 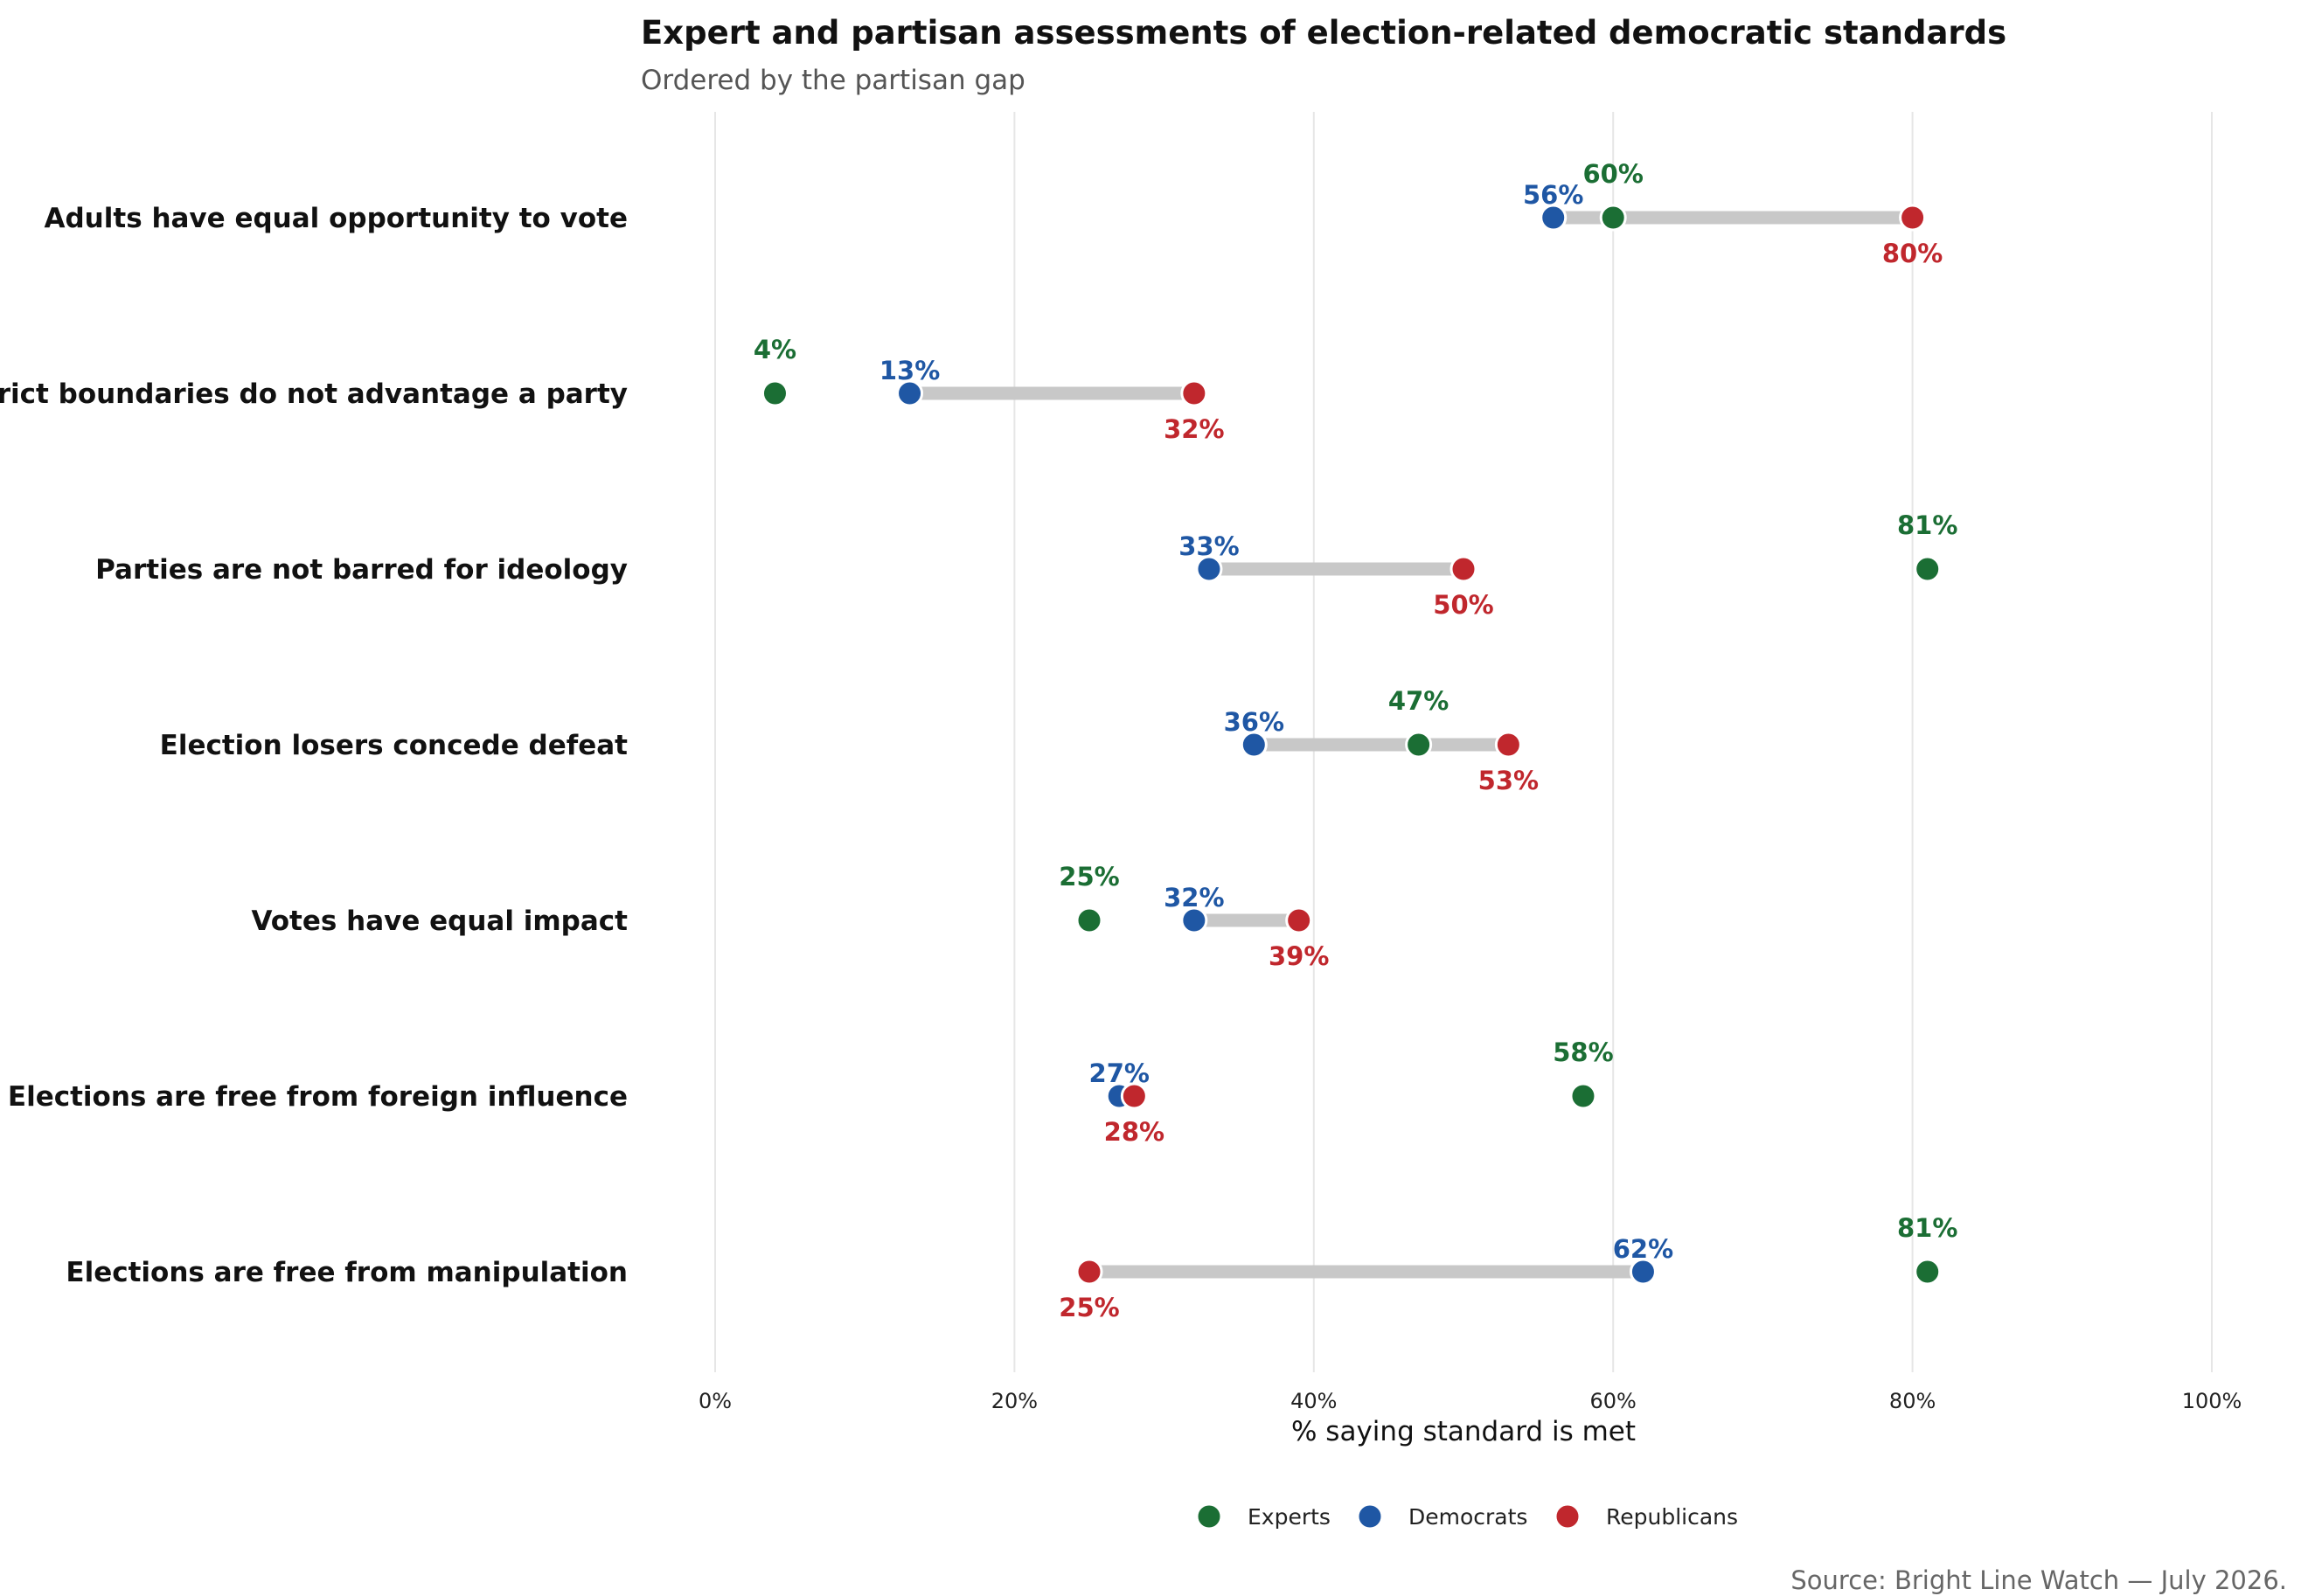 What do you see at coordinates (715, 1401) in the screenshot?
I see `x-tick-label: 0%` at bounding box center [715, 1401].